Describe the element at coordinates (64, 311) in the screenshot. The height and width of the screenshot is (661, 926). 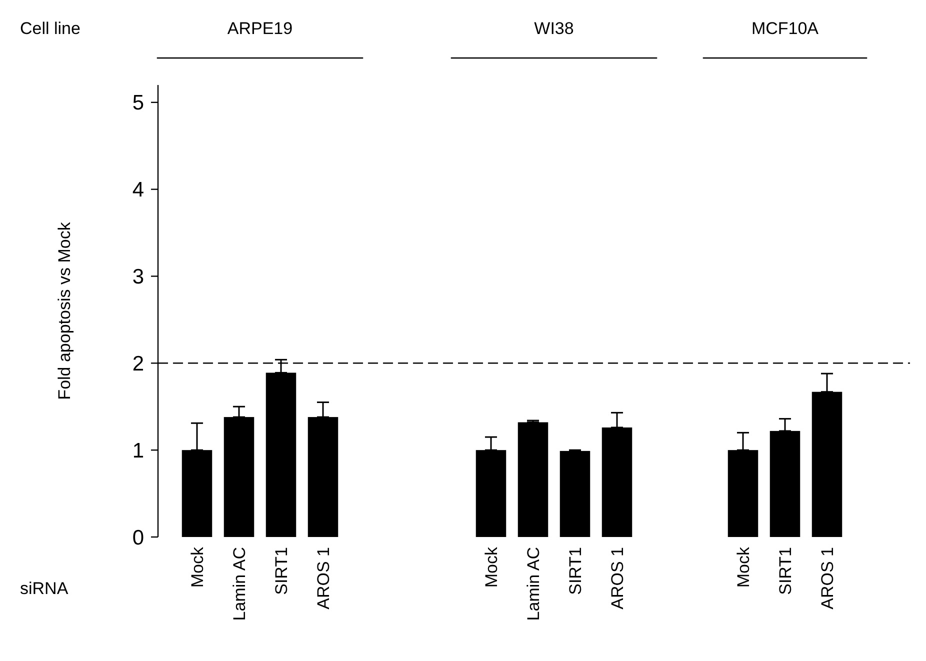
I see `y-axis-title: Fold apoptosis vs Mock` at that location.